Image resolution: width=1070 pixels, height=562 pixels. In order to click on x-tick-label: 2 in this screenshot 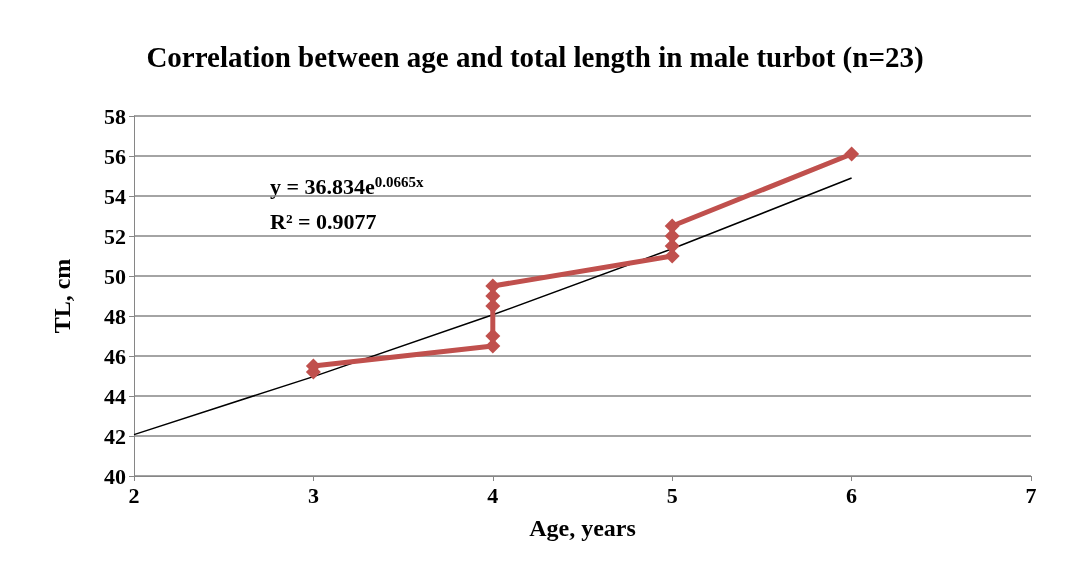, I will do `click(134, 495)`.